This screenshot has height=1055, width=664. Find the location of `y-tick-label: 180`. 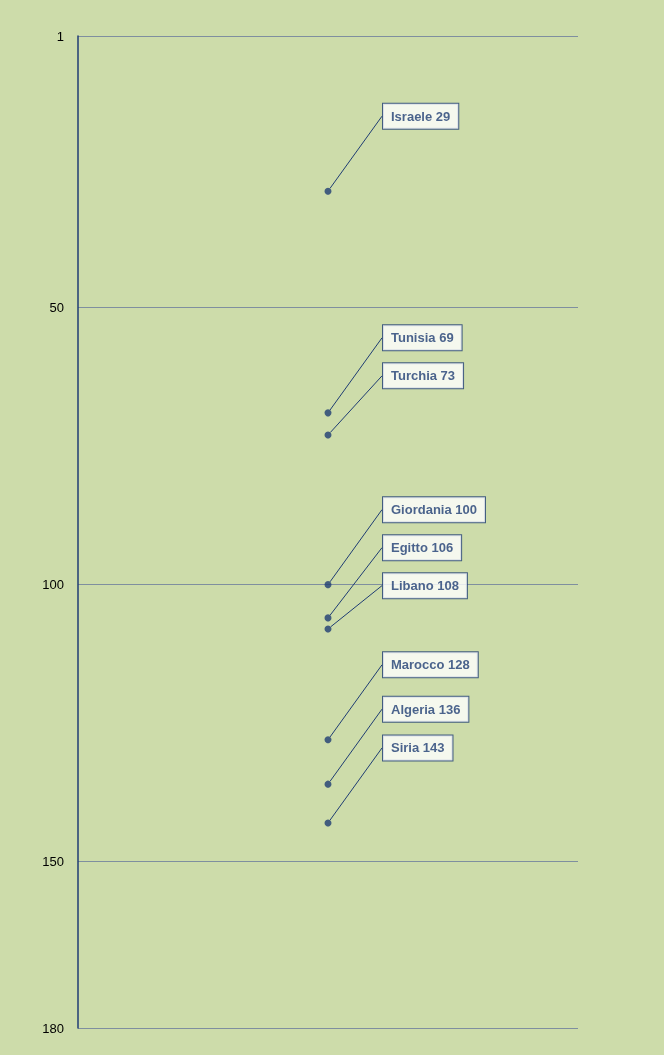

y-tick-label: 180 is located at coordinates (53, 1028).